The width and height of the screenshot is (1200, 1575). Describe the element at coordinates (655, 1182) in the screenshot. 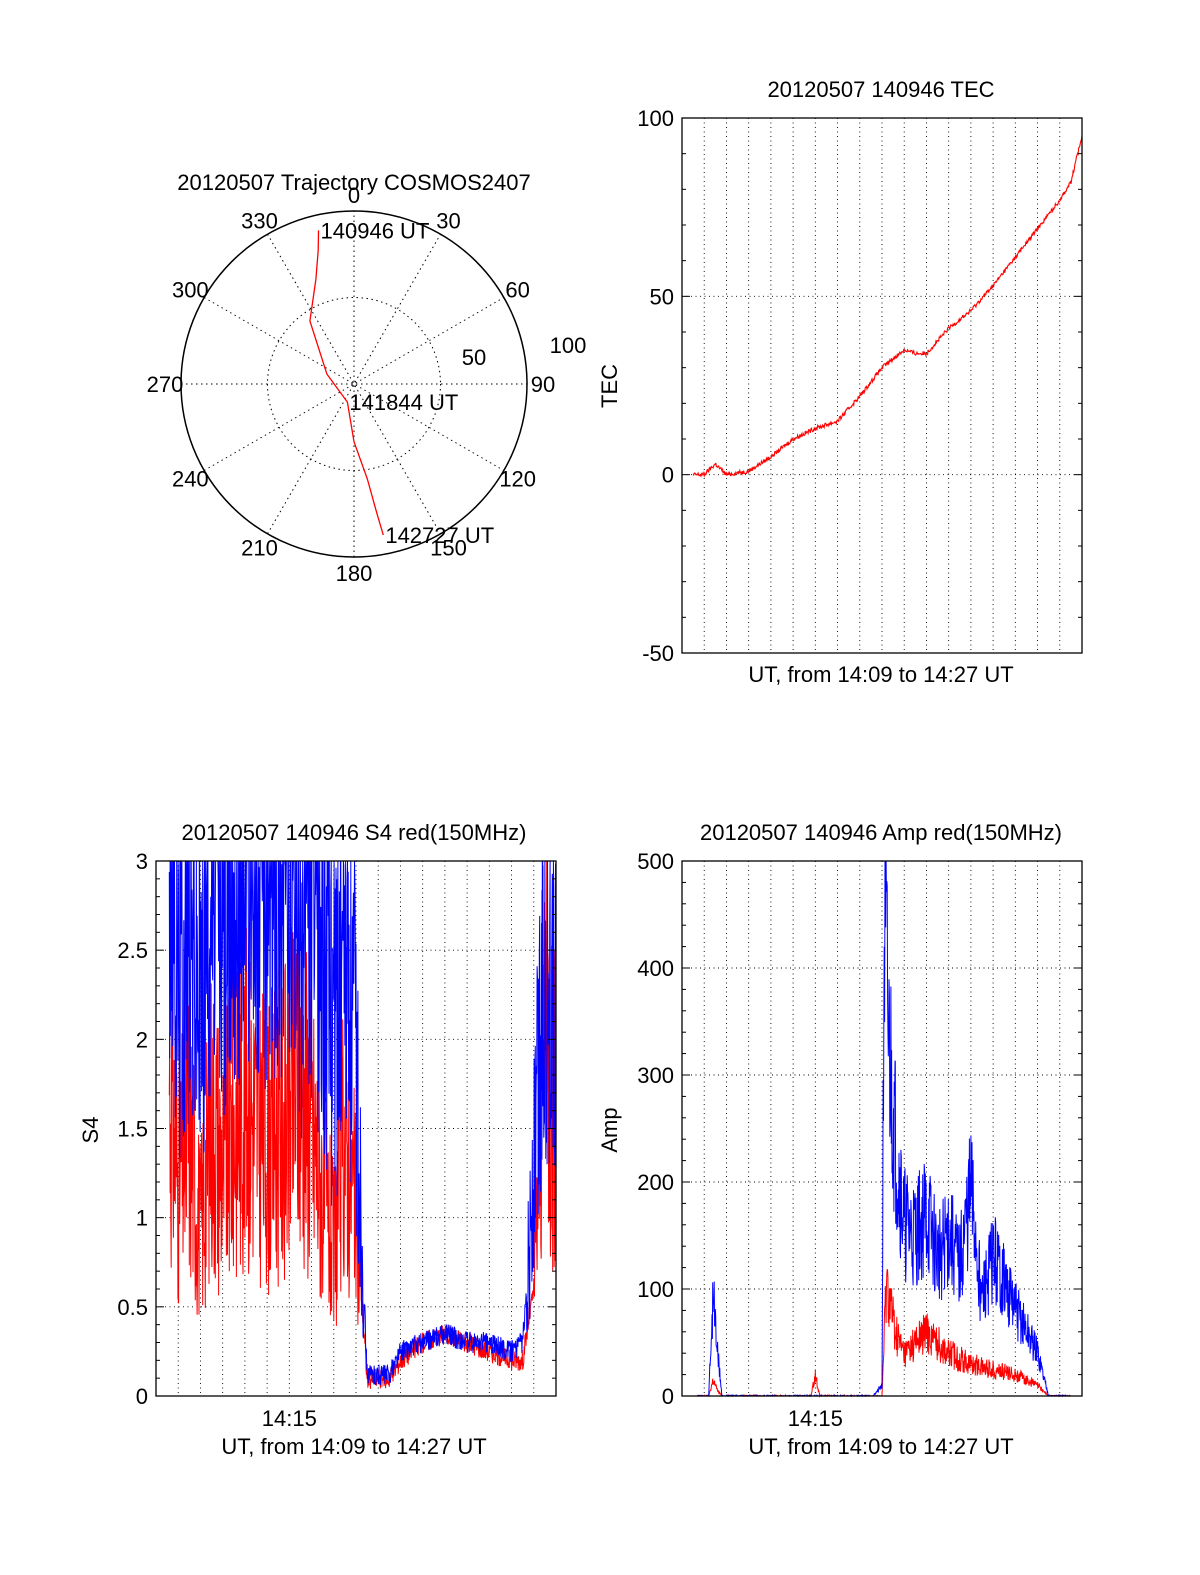

I see `amp-ytick-label: 200` at that location.